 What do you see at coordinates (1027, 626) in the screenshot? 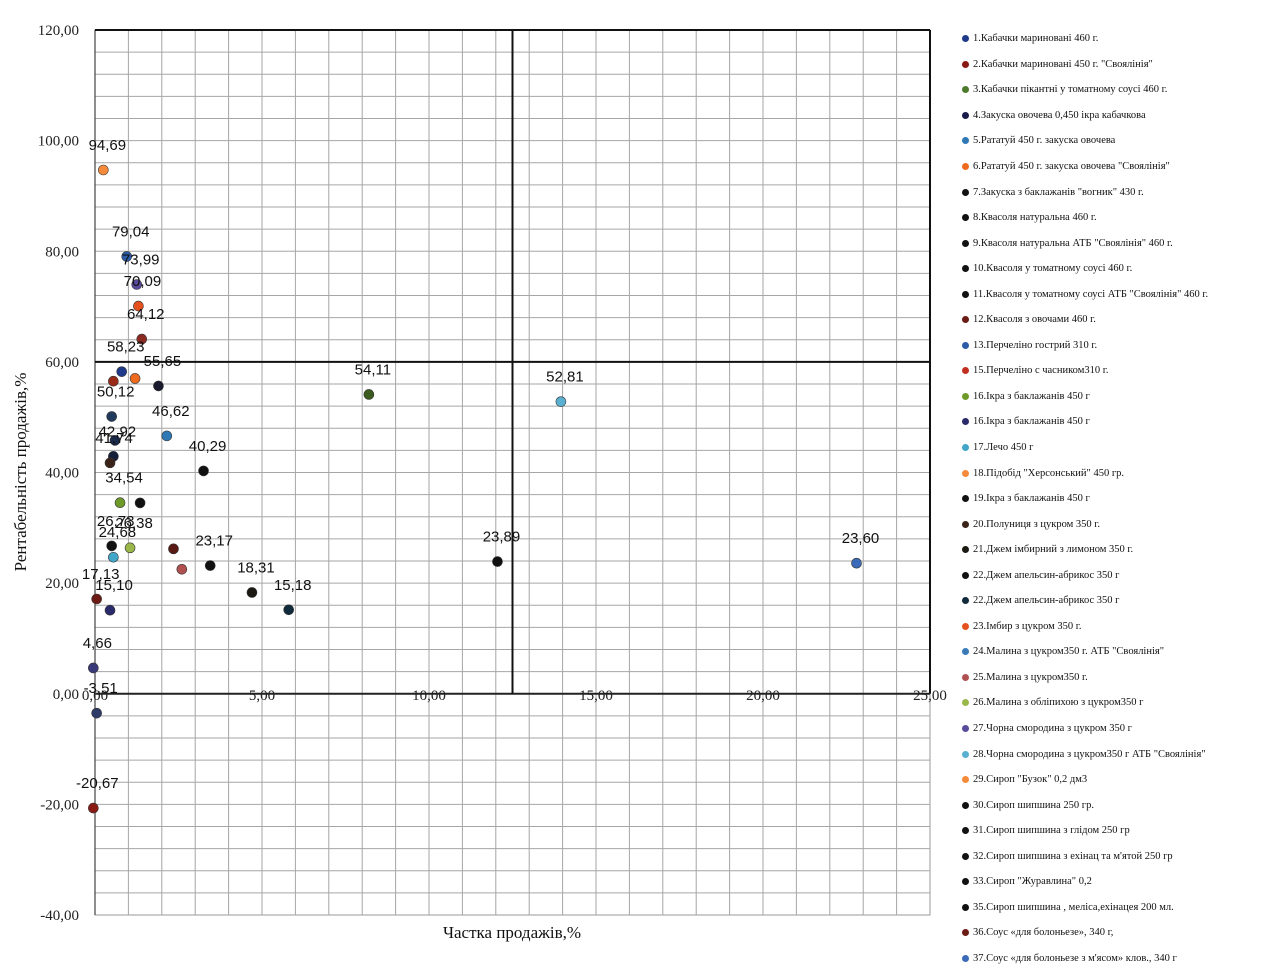
I see `legend-label: 23.Імбир з цукром 350 г.` at bounding box center [1027, 626].